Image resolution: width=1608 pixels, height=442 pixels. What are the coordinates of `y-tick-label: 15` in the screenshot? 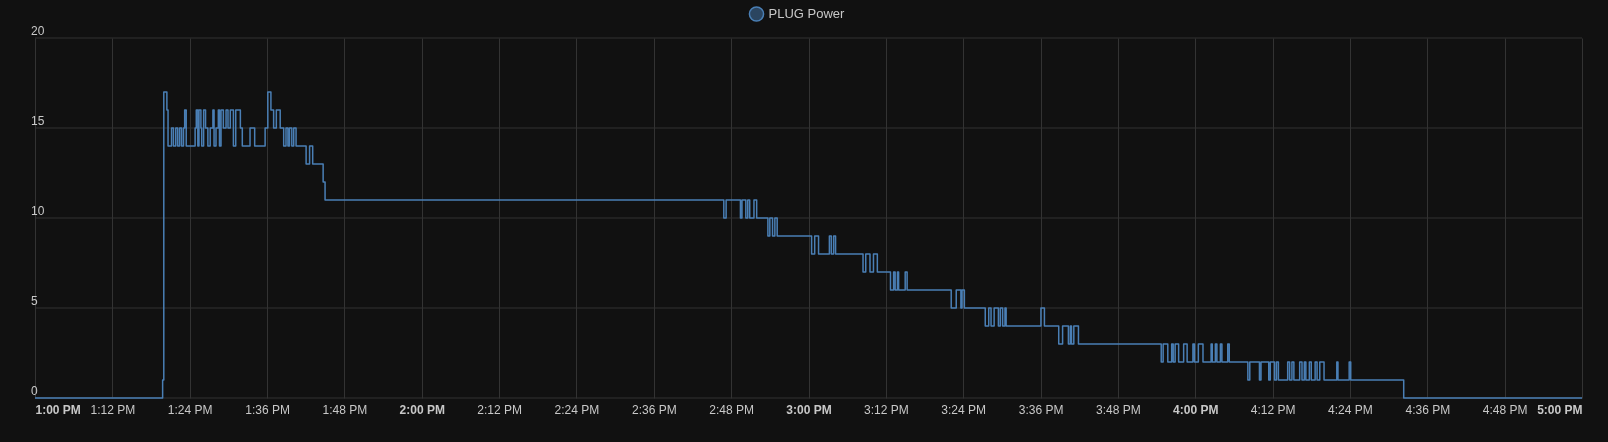 It's located at (38, 121).